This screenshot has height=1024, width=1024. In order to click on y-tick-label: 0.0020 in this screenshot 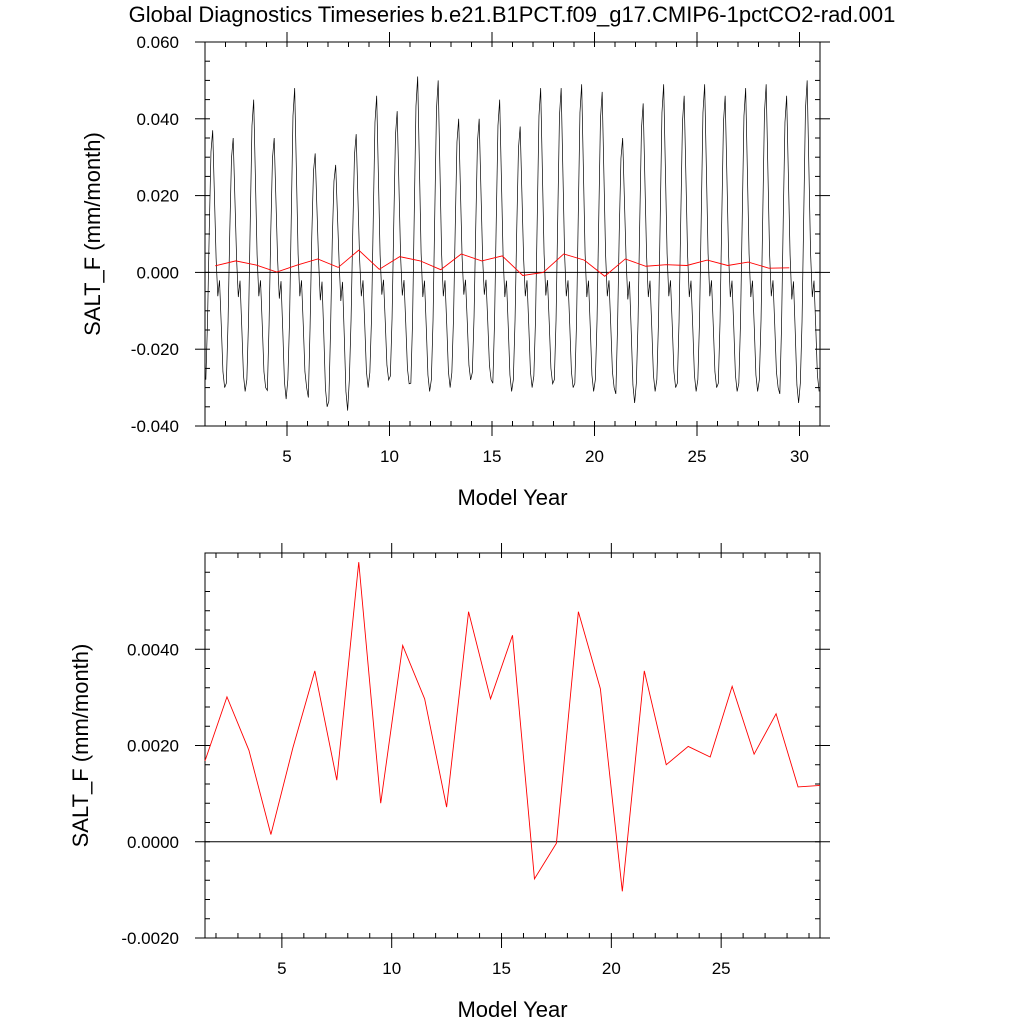, I will do `click(153, 746)`.